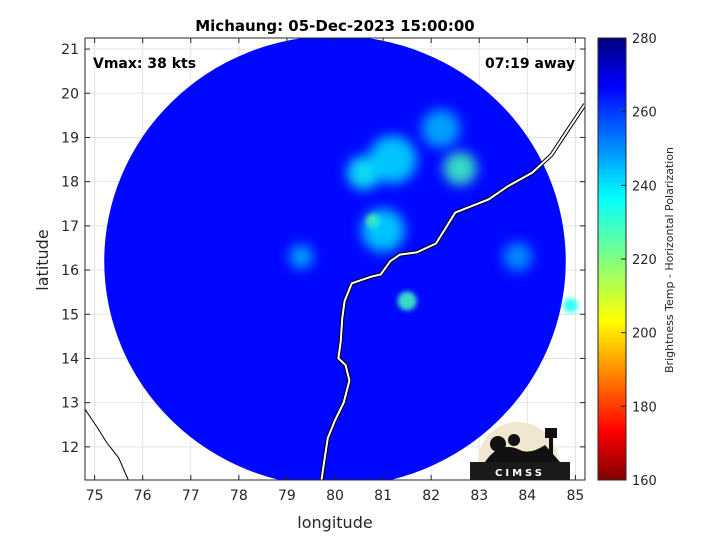  I want to click on vmax-annotation: Vmax: 38 kts, so click(144, 64).